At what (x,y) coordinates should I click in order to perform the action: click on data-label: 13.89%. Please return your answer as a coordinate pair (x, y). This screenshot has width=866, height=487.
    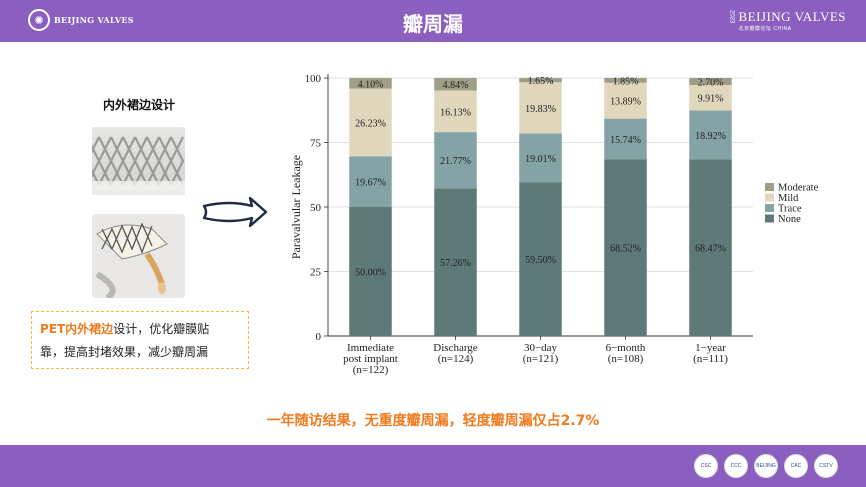
    Looking at the image, I should click on (625, 102).